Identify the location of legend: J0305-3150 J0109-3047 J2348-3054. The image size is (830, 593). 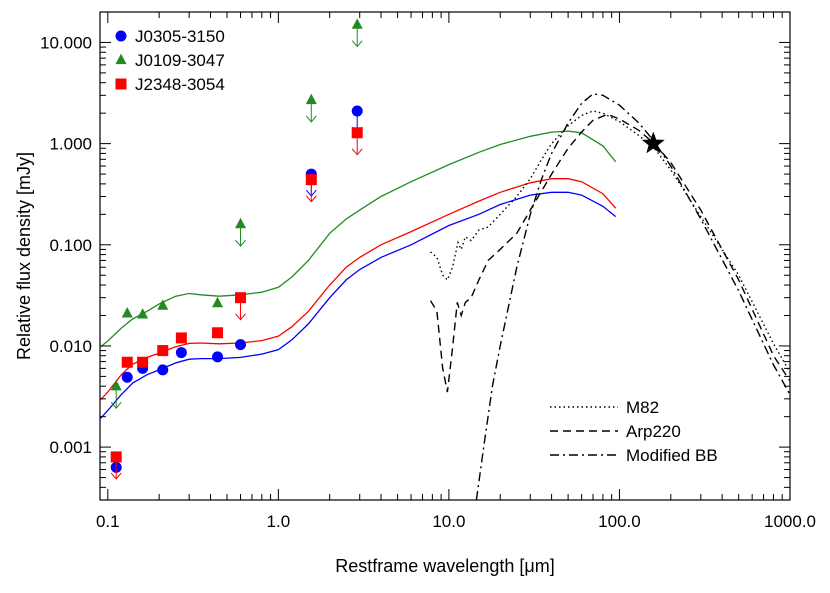
(170, 60).